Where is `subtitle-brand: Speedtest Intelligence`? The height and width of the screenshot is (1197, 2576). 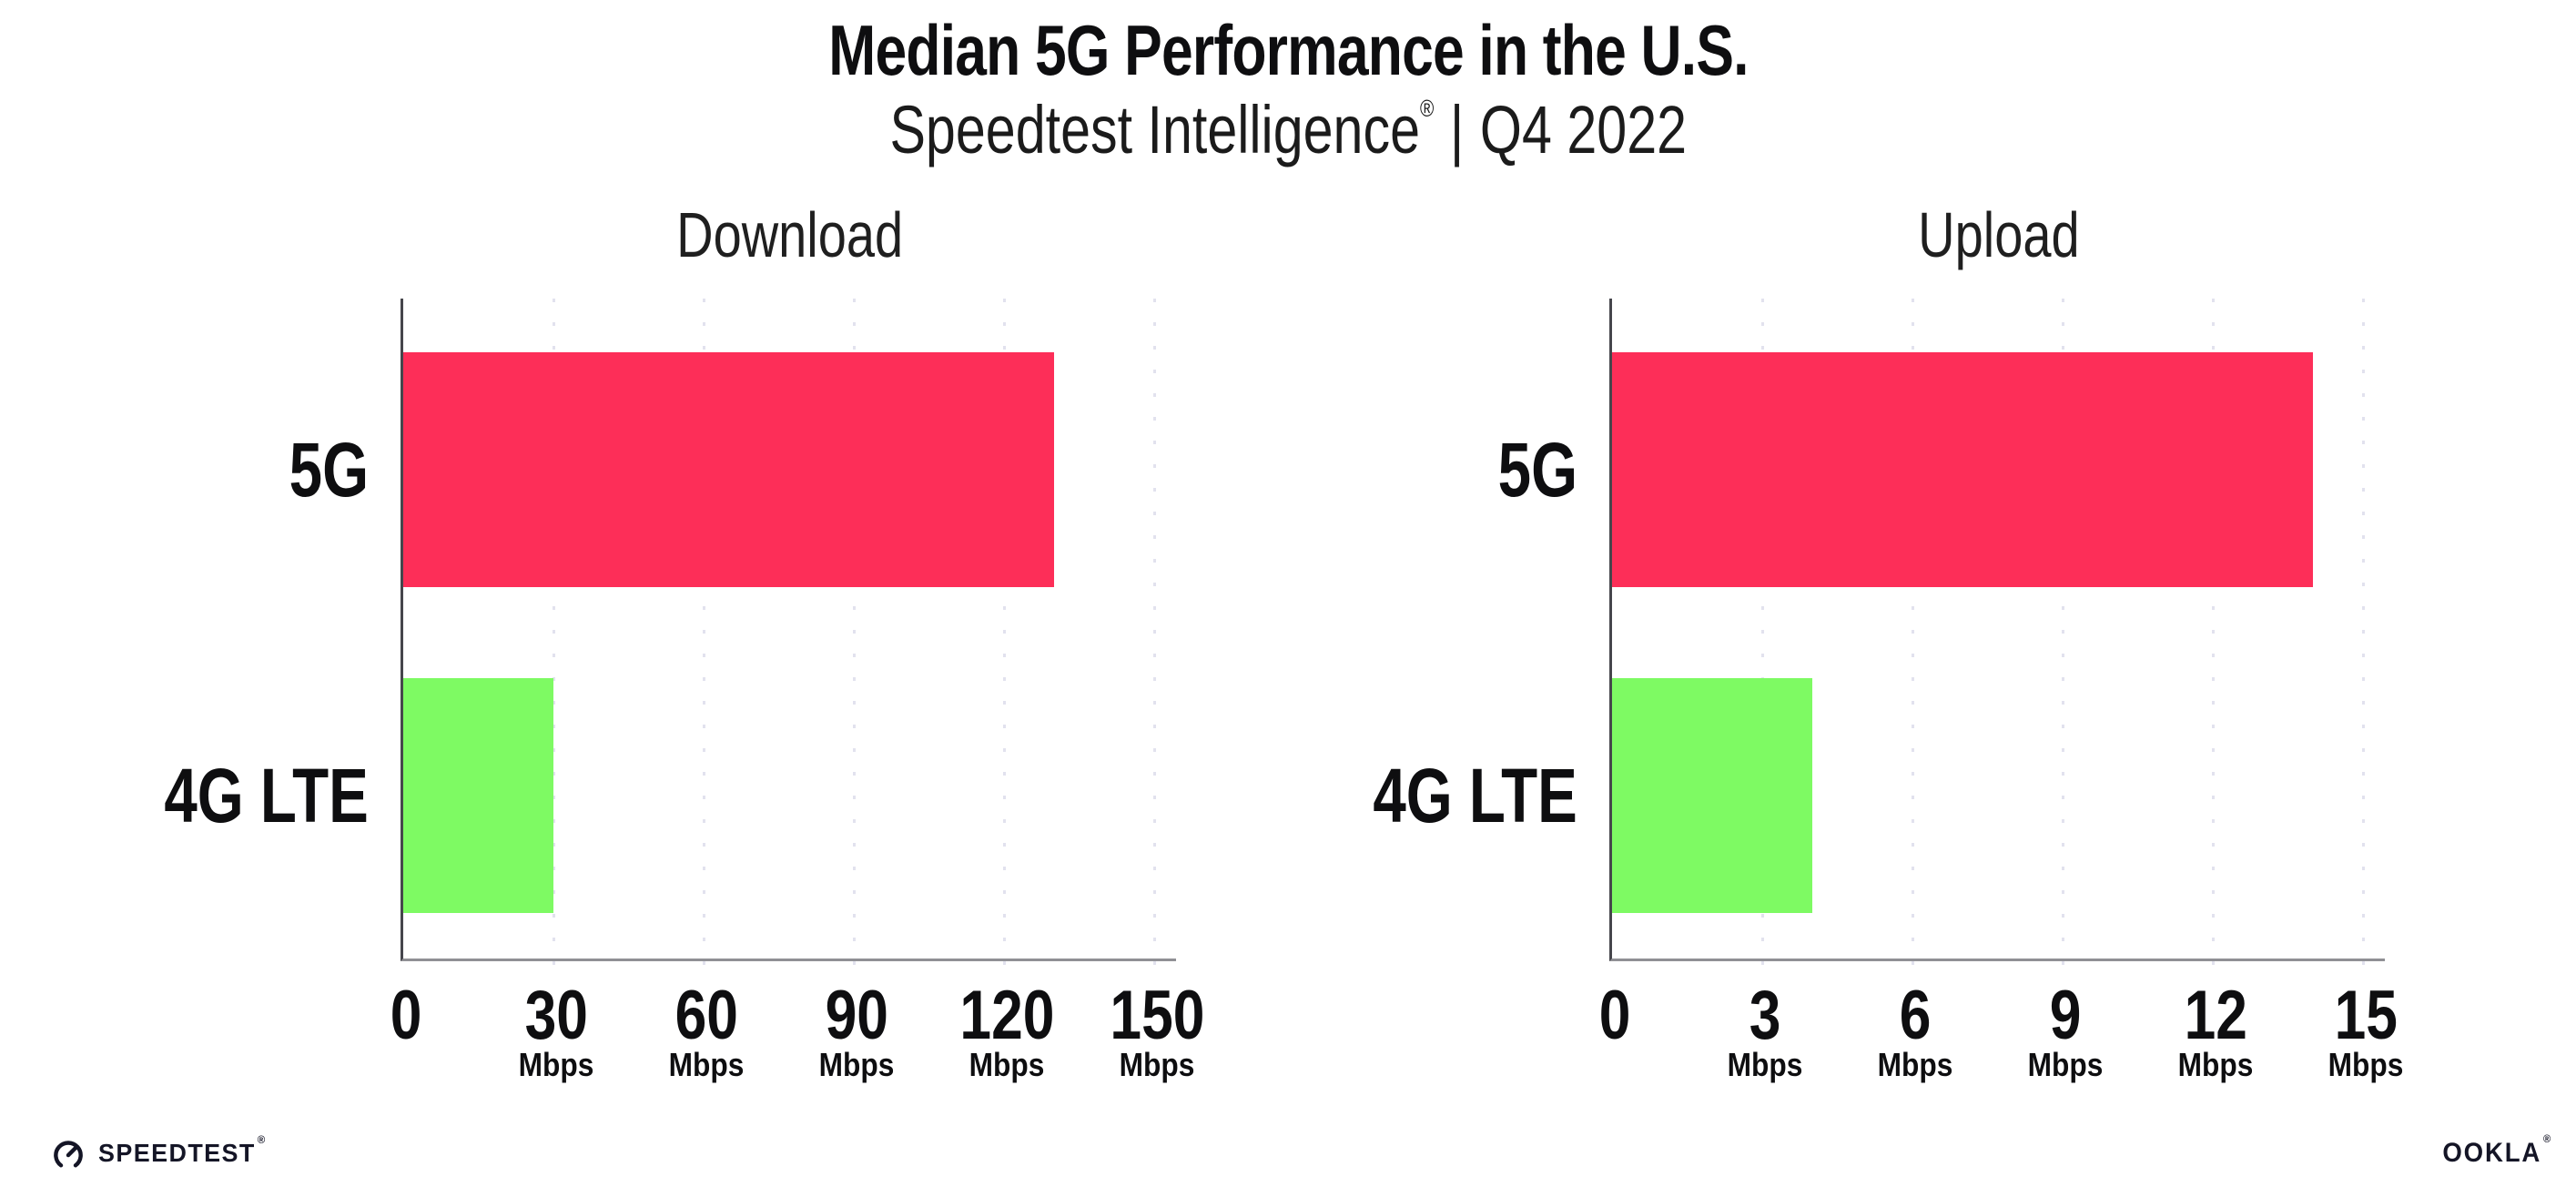 subtitle-brand: Speedtest Intelligence is located at coordinates (1154, 130).